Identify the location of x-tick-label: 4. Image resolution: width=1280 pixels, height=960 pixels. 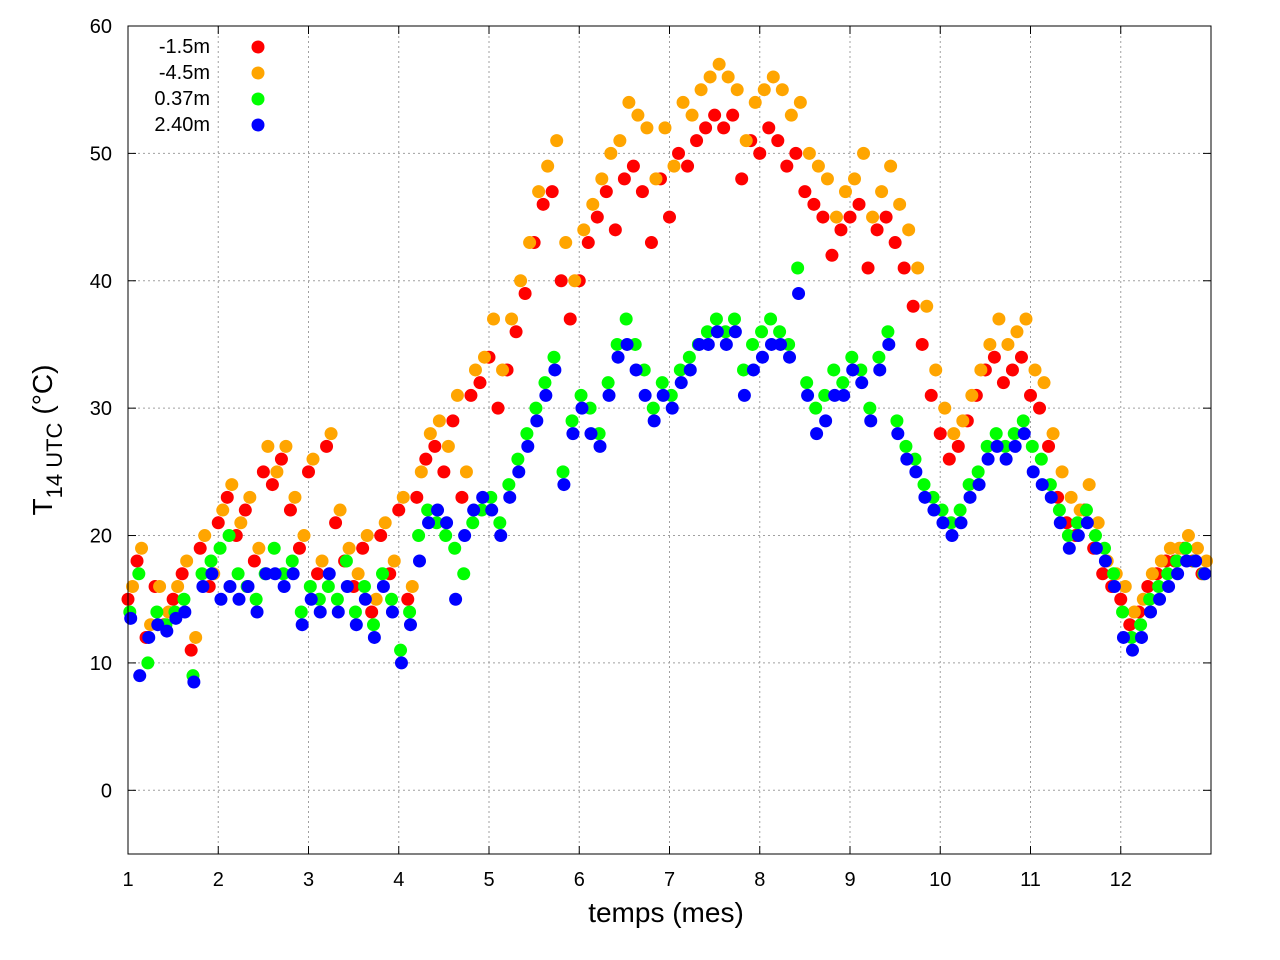
(398, 880).